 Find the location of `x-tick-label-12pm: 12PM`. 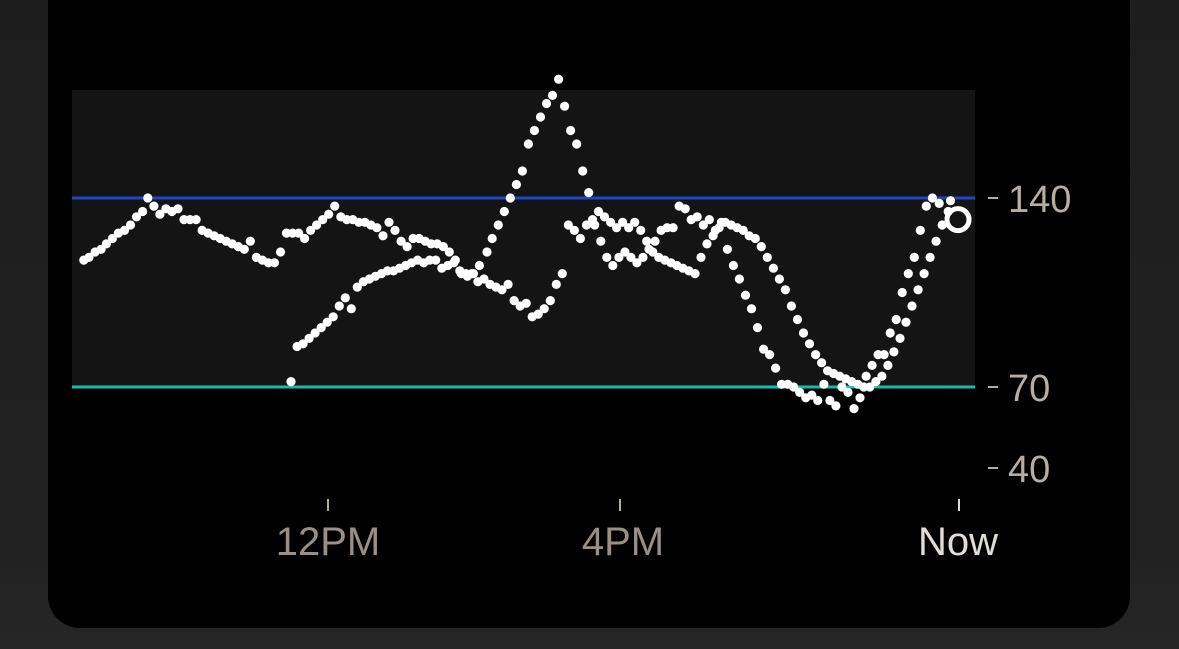

x-tick-label-12pm: 12PM is located at coordinates (328, 542).